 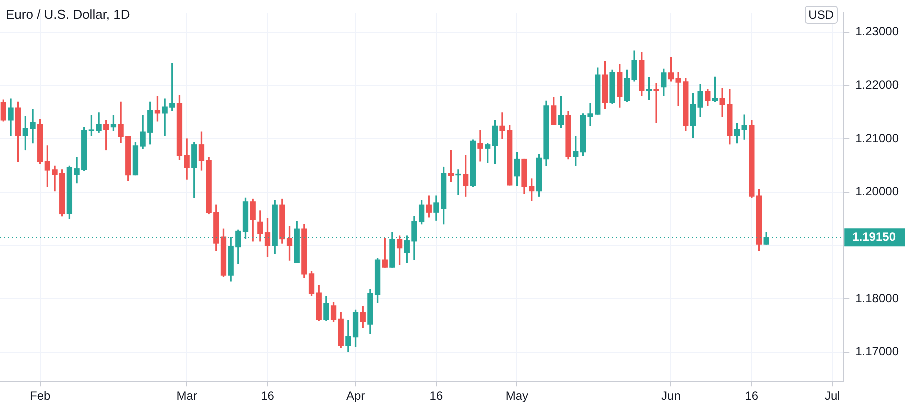 What do you see at coordinates (671, 396) in the screenshot?
I see `x-tick-label: Jun` at bounding box center [671, 396].